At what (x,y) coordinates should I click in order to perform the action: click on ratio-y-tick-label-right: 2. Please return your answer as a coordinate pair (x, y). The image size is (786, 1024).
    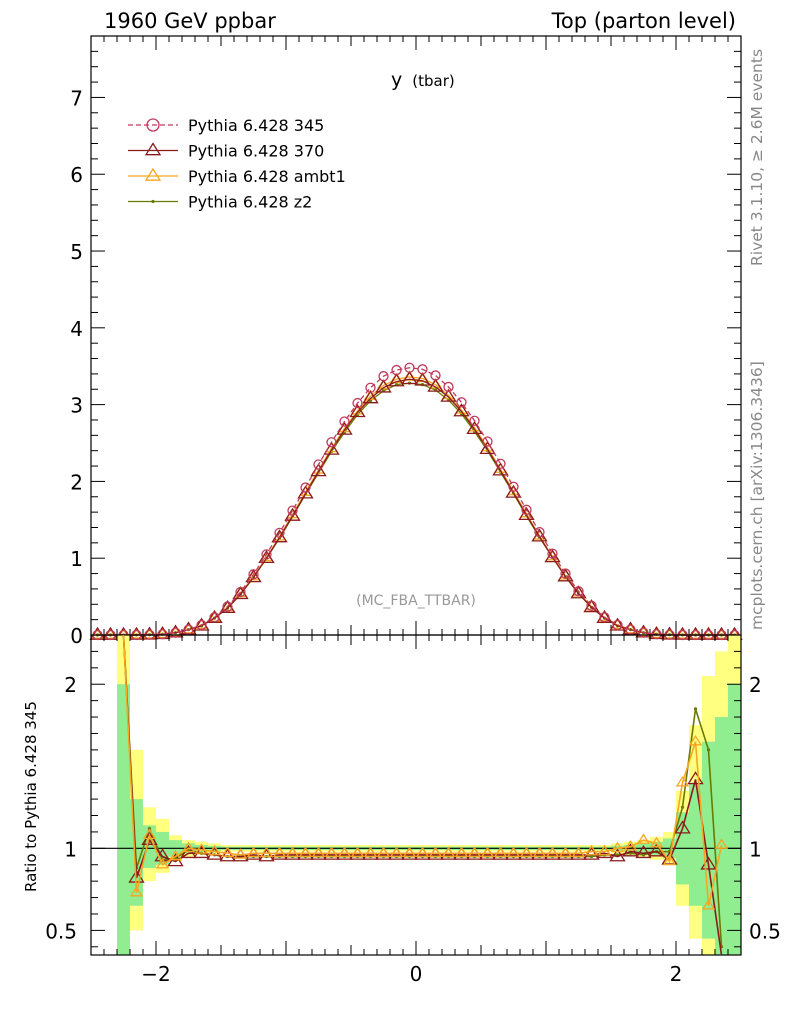
    Looking at the image, I should click on (755, 685).